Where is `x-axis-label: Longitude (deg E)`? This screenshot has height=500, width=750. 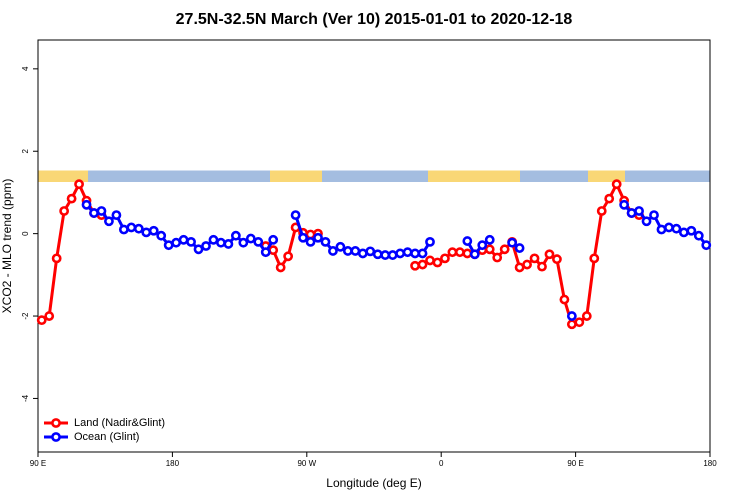 x-axis-label: Longitude (deg E) is located at coordinates (373, 483).